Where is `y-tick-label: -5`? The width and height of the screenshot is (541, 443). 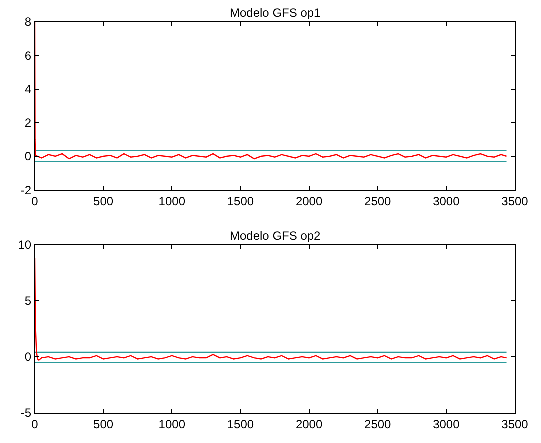 y-tick-label: -5 is located at coordinates (26, 413).